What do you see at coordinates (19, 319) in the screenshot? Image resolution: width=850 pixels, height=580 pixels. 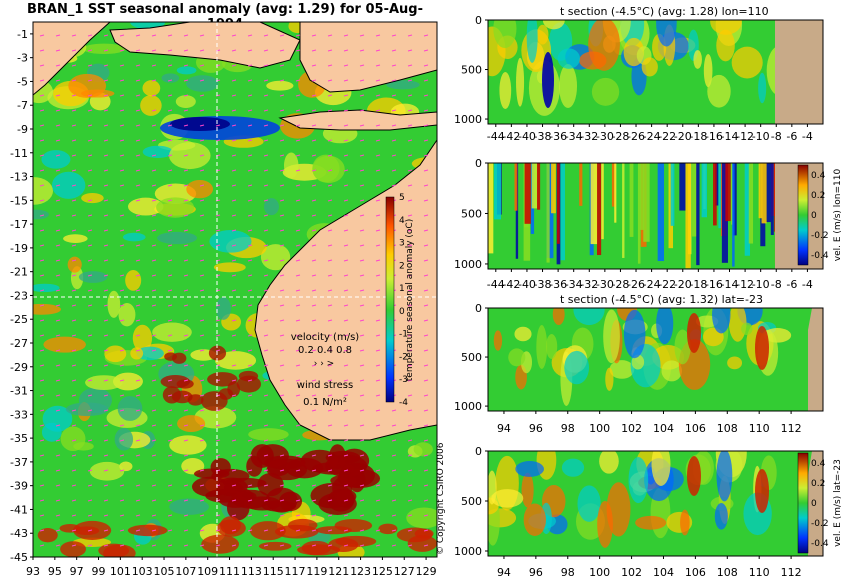 I see `map-y-tick-label: -25` at bounding box center [19, 319].